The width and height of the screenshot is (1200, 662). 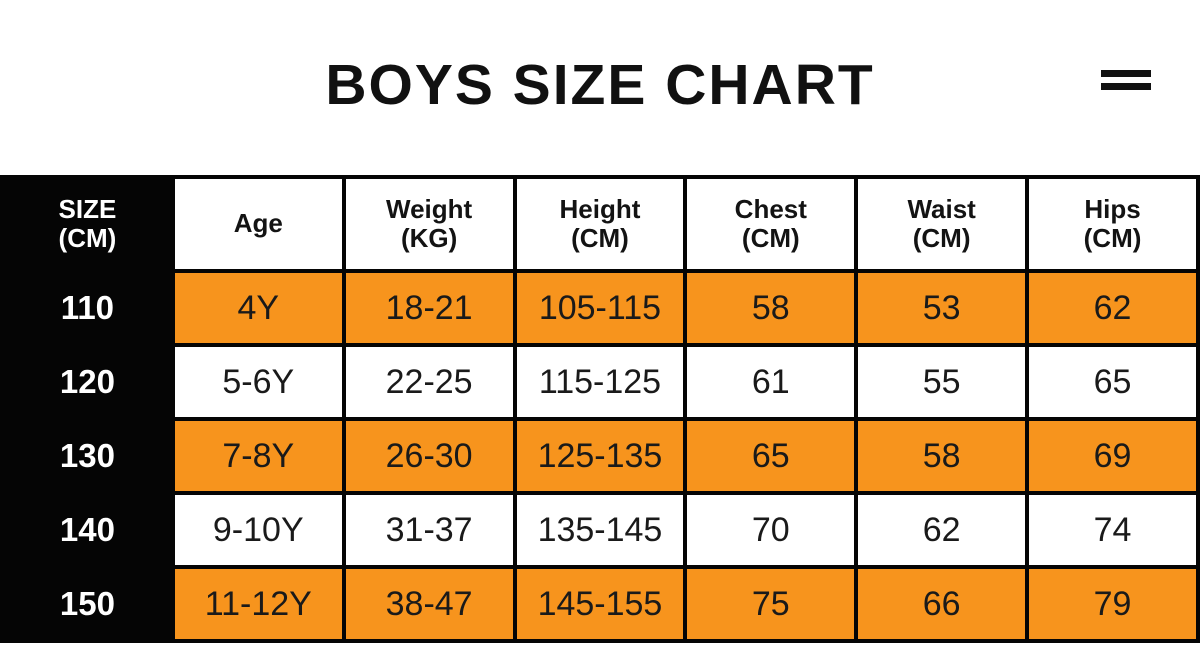 I want to click on cell-waist: 62, so click(x=942, y=530).